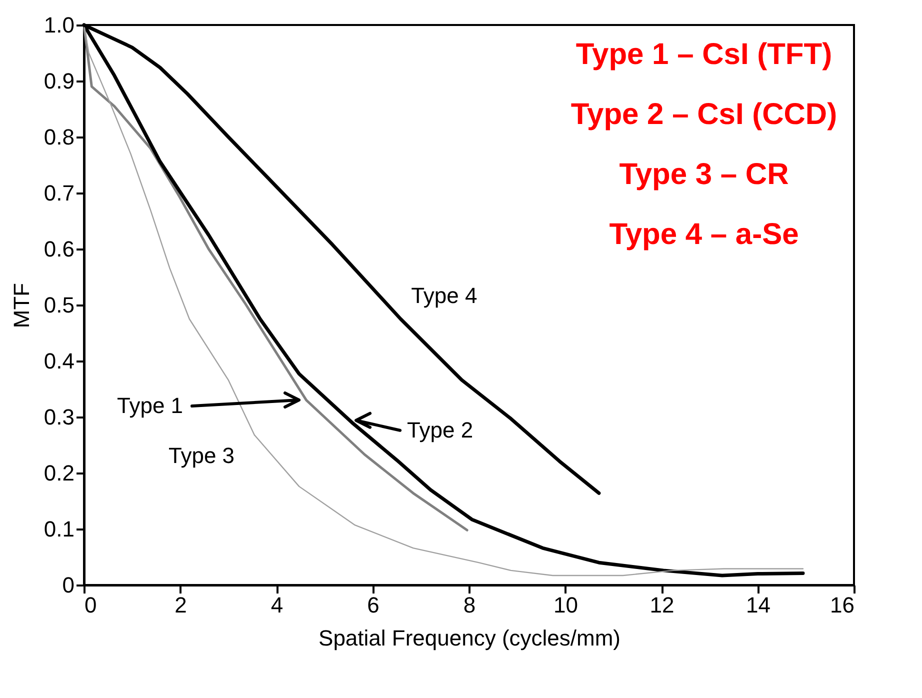 Image resolution: width=922 pixels, height=698 pixels. What do you see at coordinates (59, 249) in the screenshot?
I see `y-tick-label: 0.6` at bounding box center [59, 249].